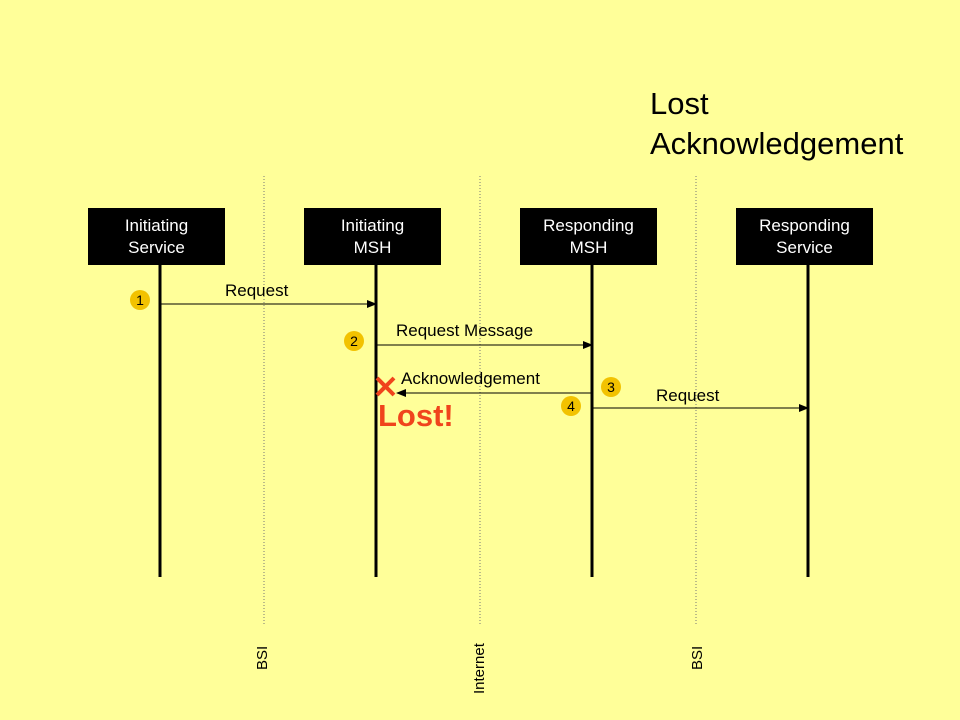  Describe the element at coordinates (776, 124) in the screenshot. I see `diagram-title: Lost Acknowledgement` at that location.